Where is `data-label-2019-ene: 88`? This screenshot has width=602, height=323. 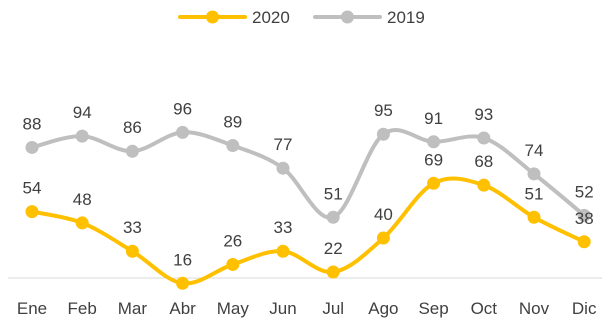
data-label-2019-ene: 88 is located at coordinates (32, 123).